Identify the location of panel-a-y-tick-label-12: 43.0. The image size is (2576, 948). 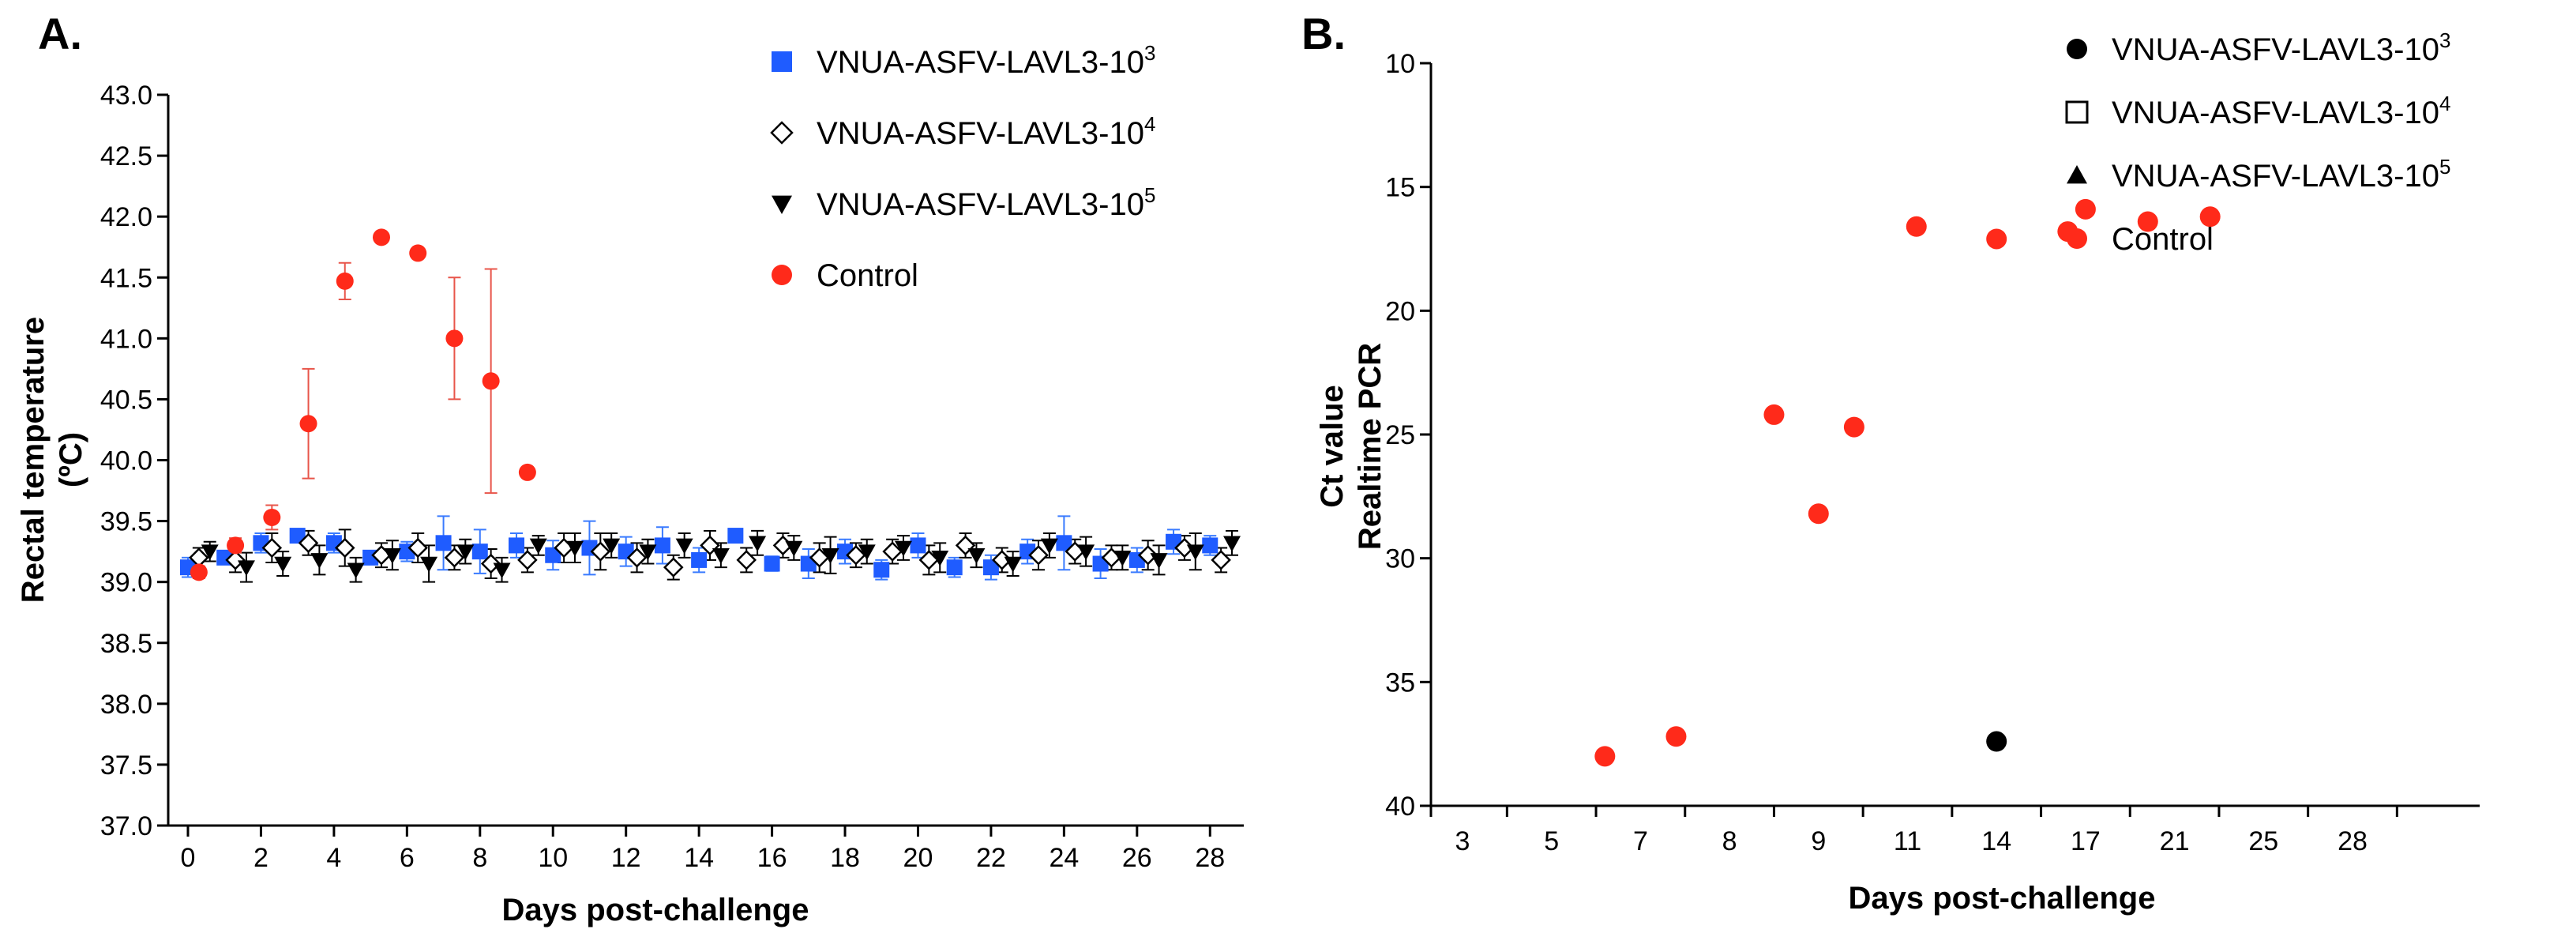
(126, 96).